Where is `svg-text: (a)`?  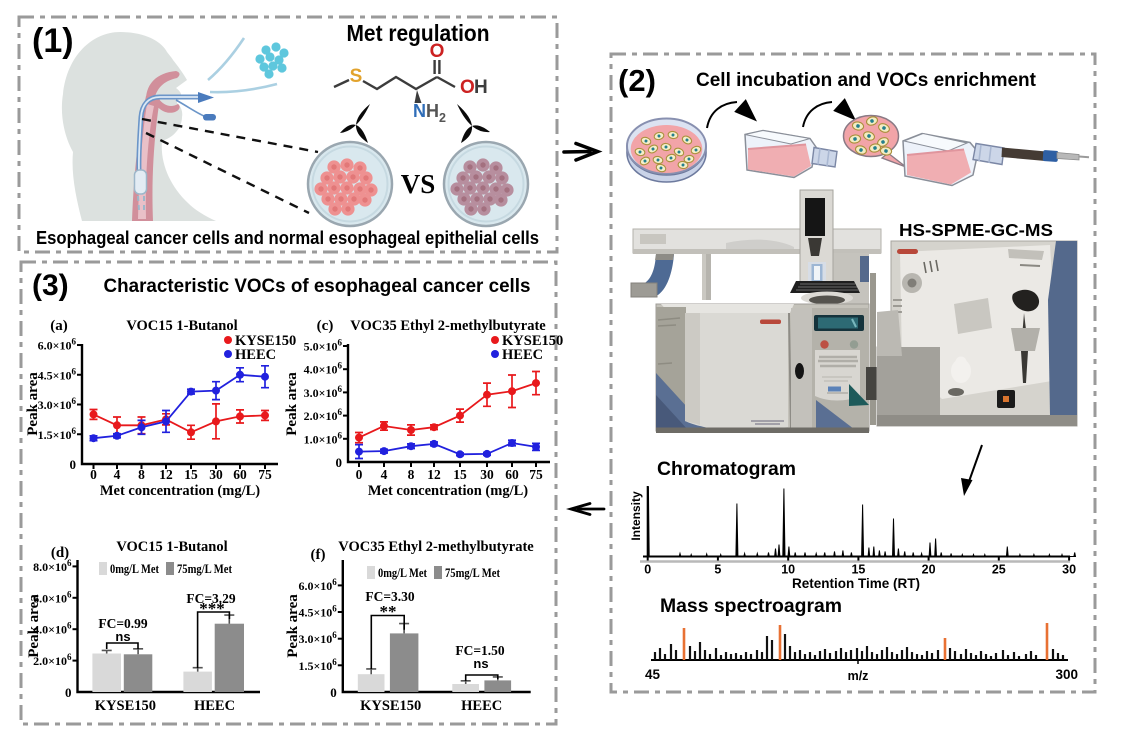 svg-text: (a) is located at coordinates (59, 326).